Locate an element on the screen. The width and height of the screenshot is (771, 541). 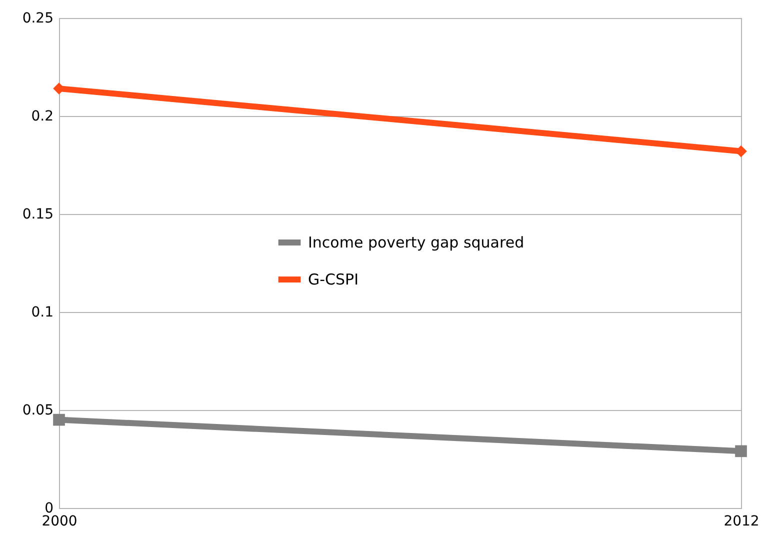
y-tick-label: 0.25 is located at coordinates (38, 18).